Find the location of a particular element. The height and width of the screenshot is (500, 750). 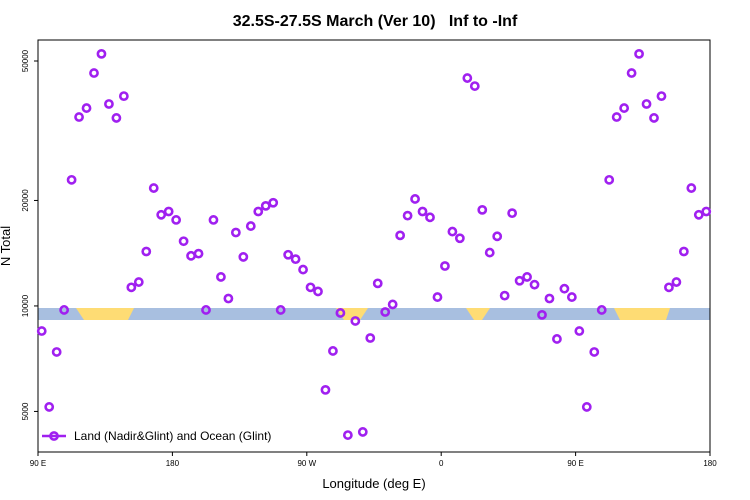

legend-label: Land (Nadir&Glint) and Ocean (Glint) is located at coordinates (172, 436).